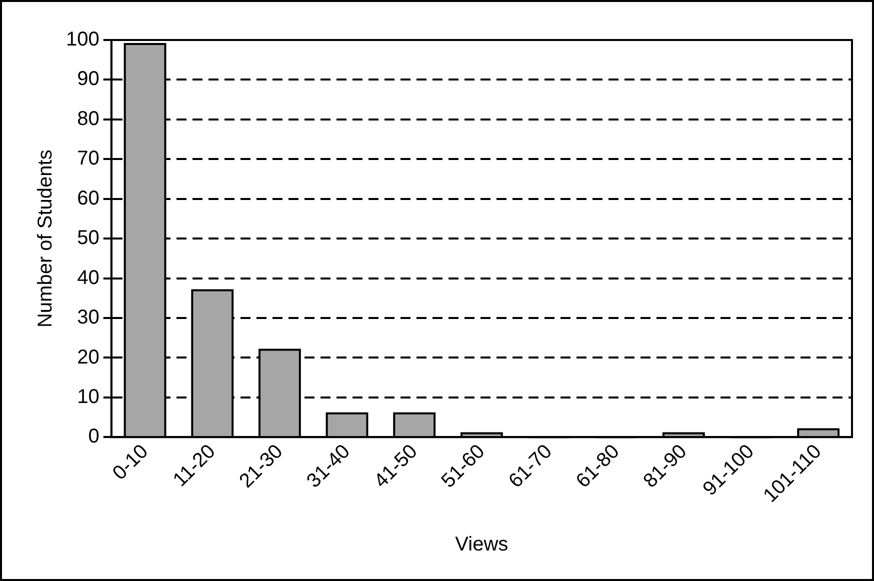 This screenshot has width=874, height=581. I want to click on x-tick-label: 0-10, so click(130, 462).